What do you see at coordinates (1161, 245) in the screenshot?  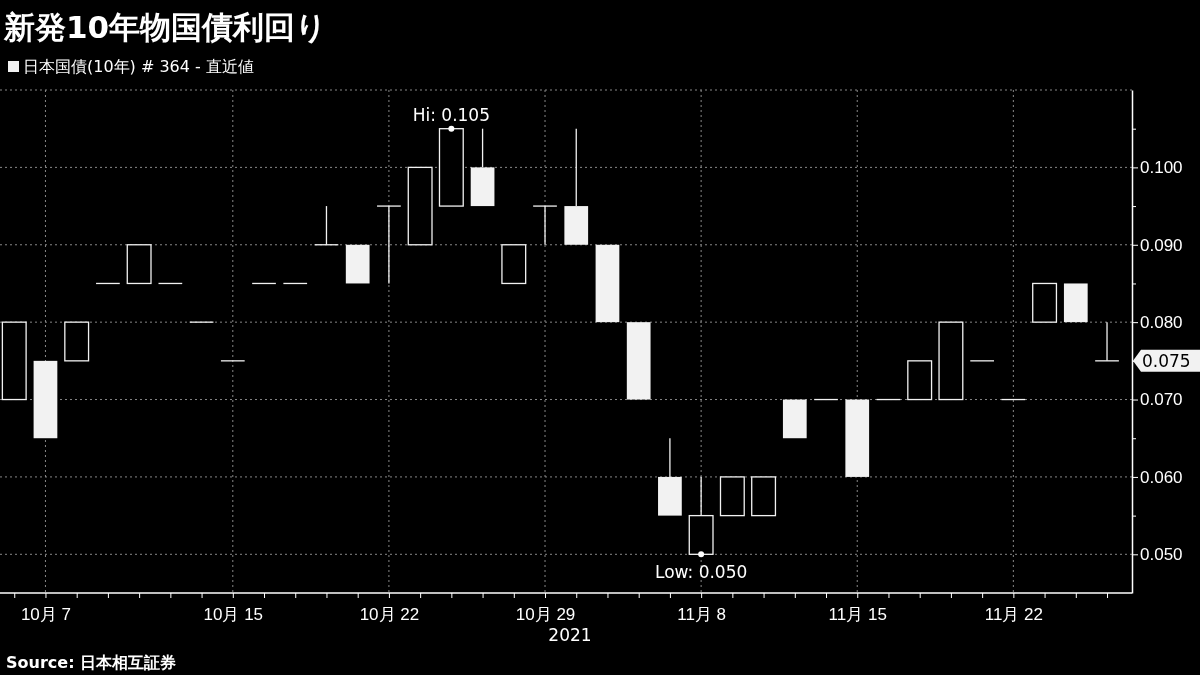 I see `y-tick-label: 0.090` at bounding box center [1161, 245].